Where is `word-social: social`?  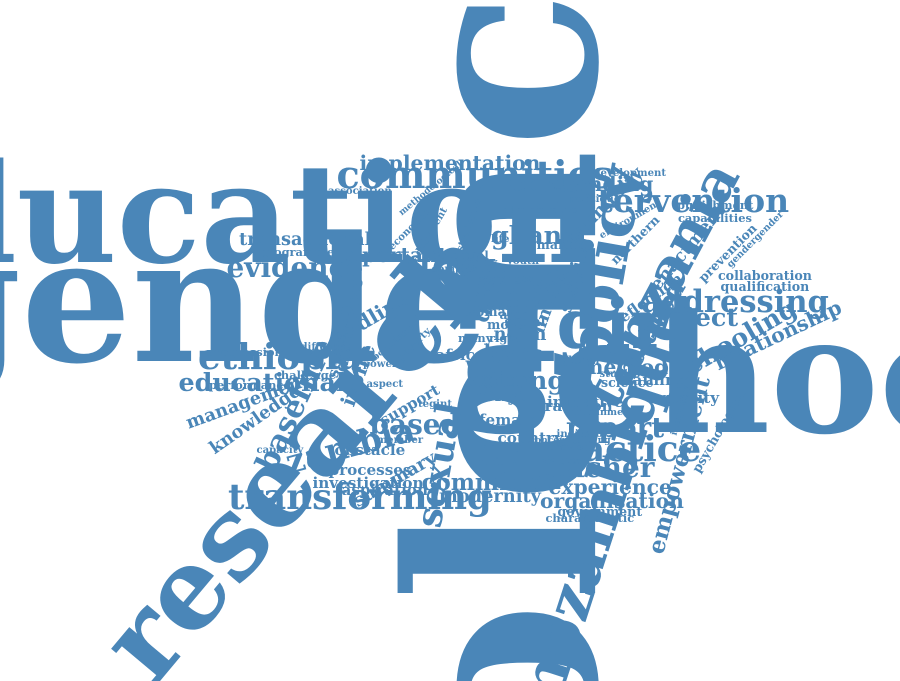
word-social: social is located at coordinates (525, 322).